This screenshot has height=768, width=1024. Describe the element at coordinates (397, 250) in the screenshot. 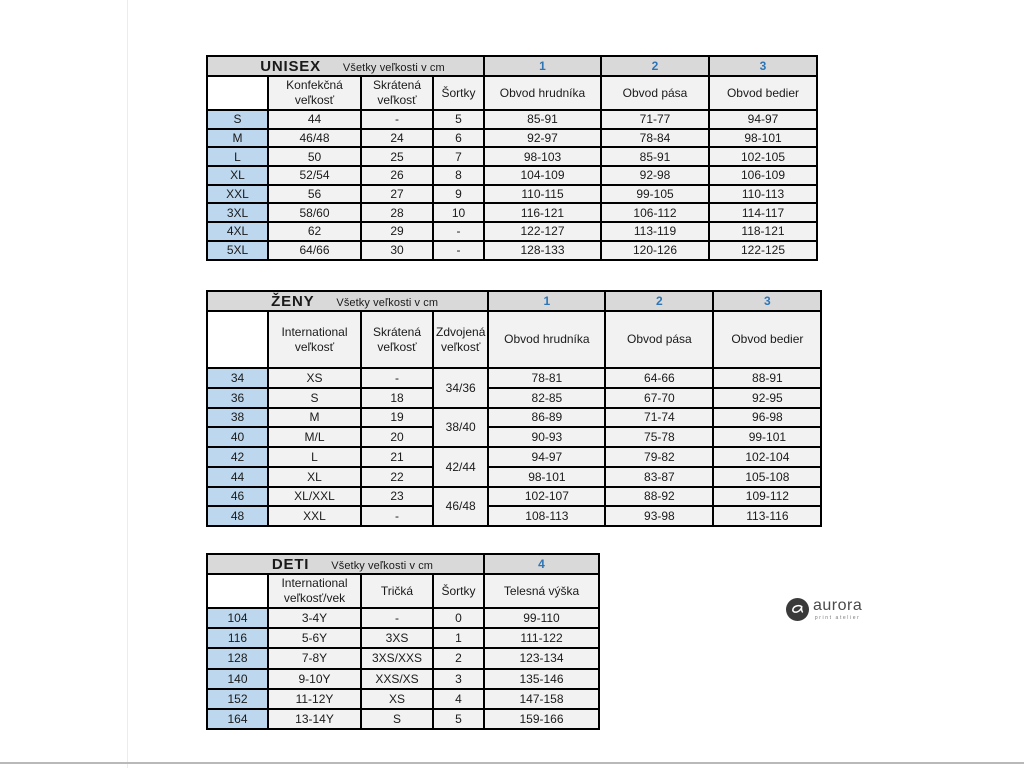

I see `value-cell: 30` at that location.